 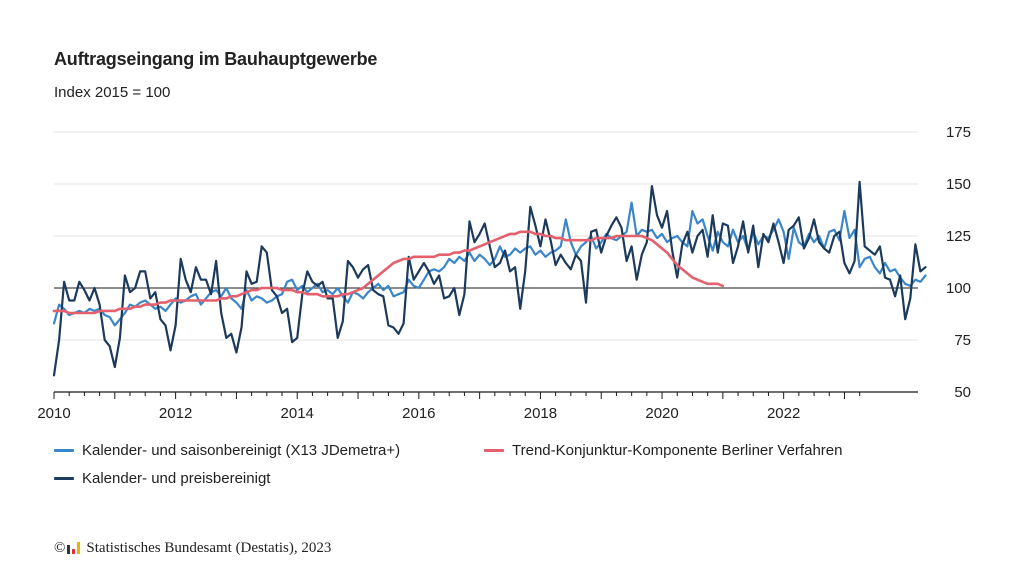 I want to click on chart-subtitle: Index 2015 = 100, so click(x=112, y=92).